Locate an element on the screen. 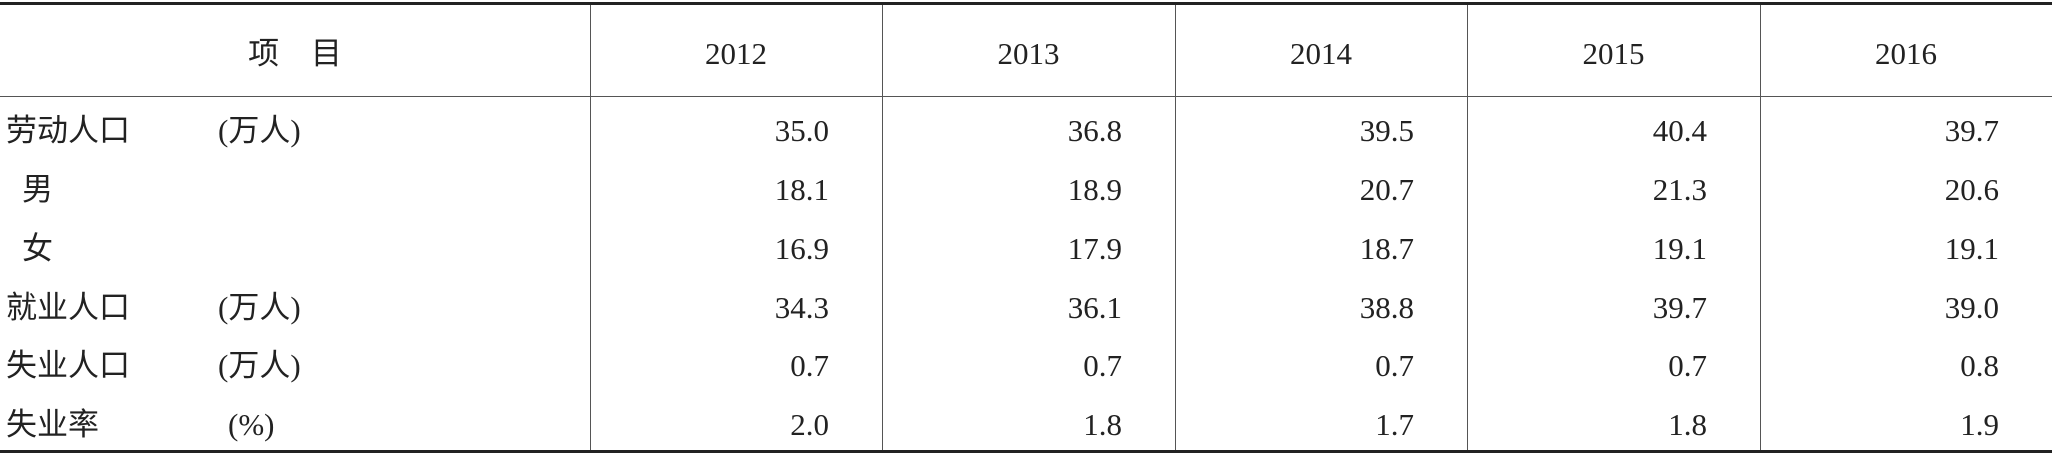 The image size is (2052, 455). value-cell: 18.1 is located at coordinates (801, 189).